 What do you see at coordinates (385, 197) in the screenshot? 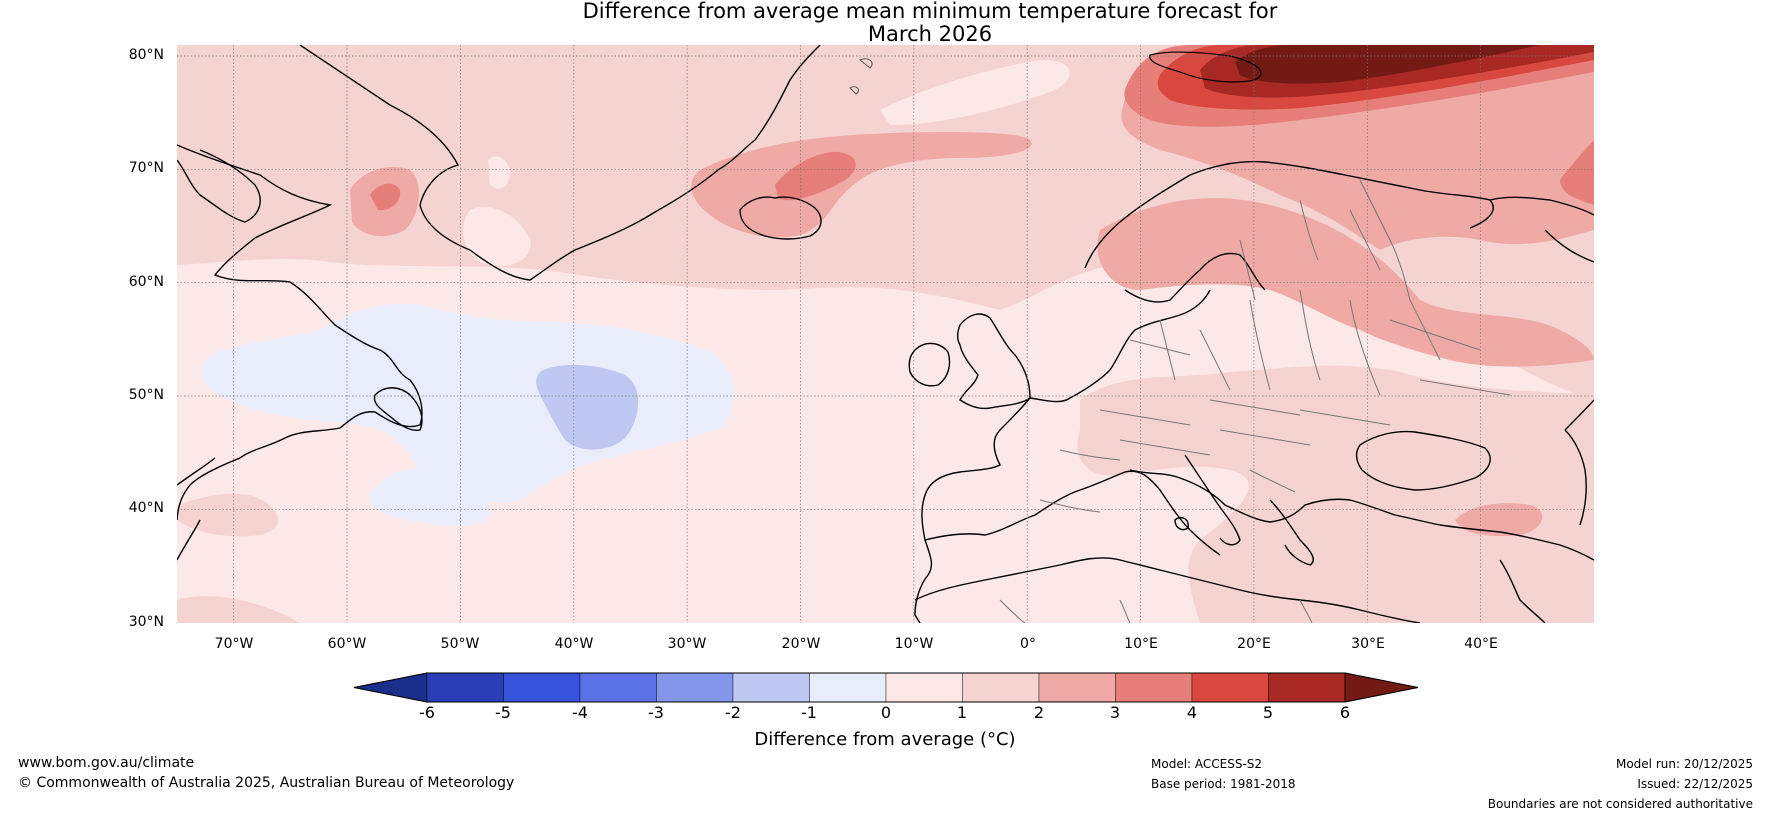
I see `anomaly-band-3-4-baffin` at bounding box center [385, 197].